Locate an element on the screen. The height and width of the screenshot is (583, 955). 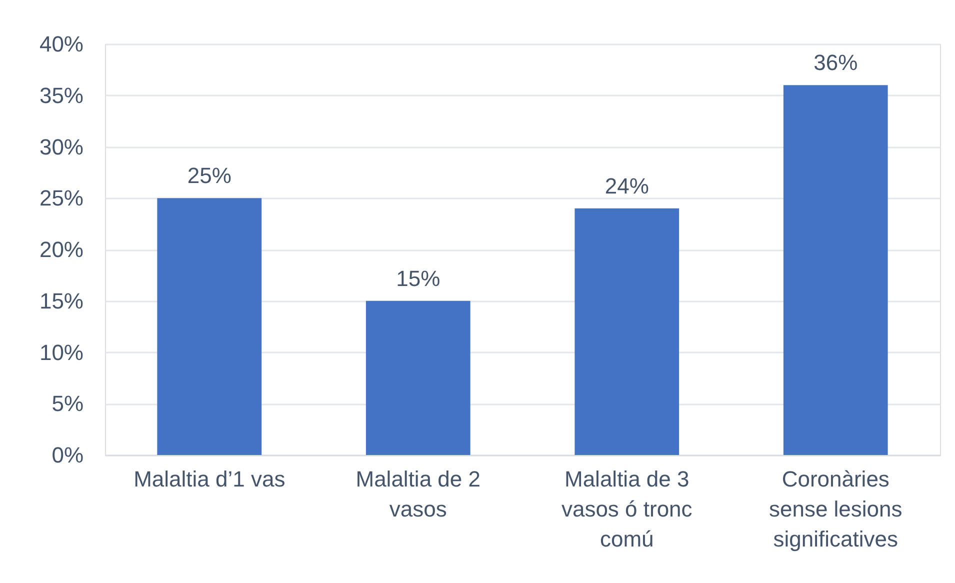
y-tick-label: 0% is located at coordinates (68, 455).